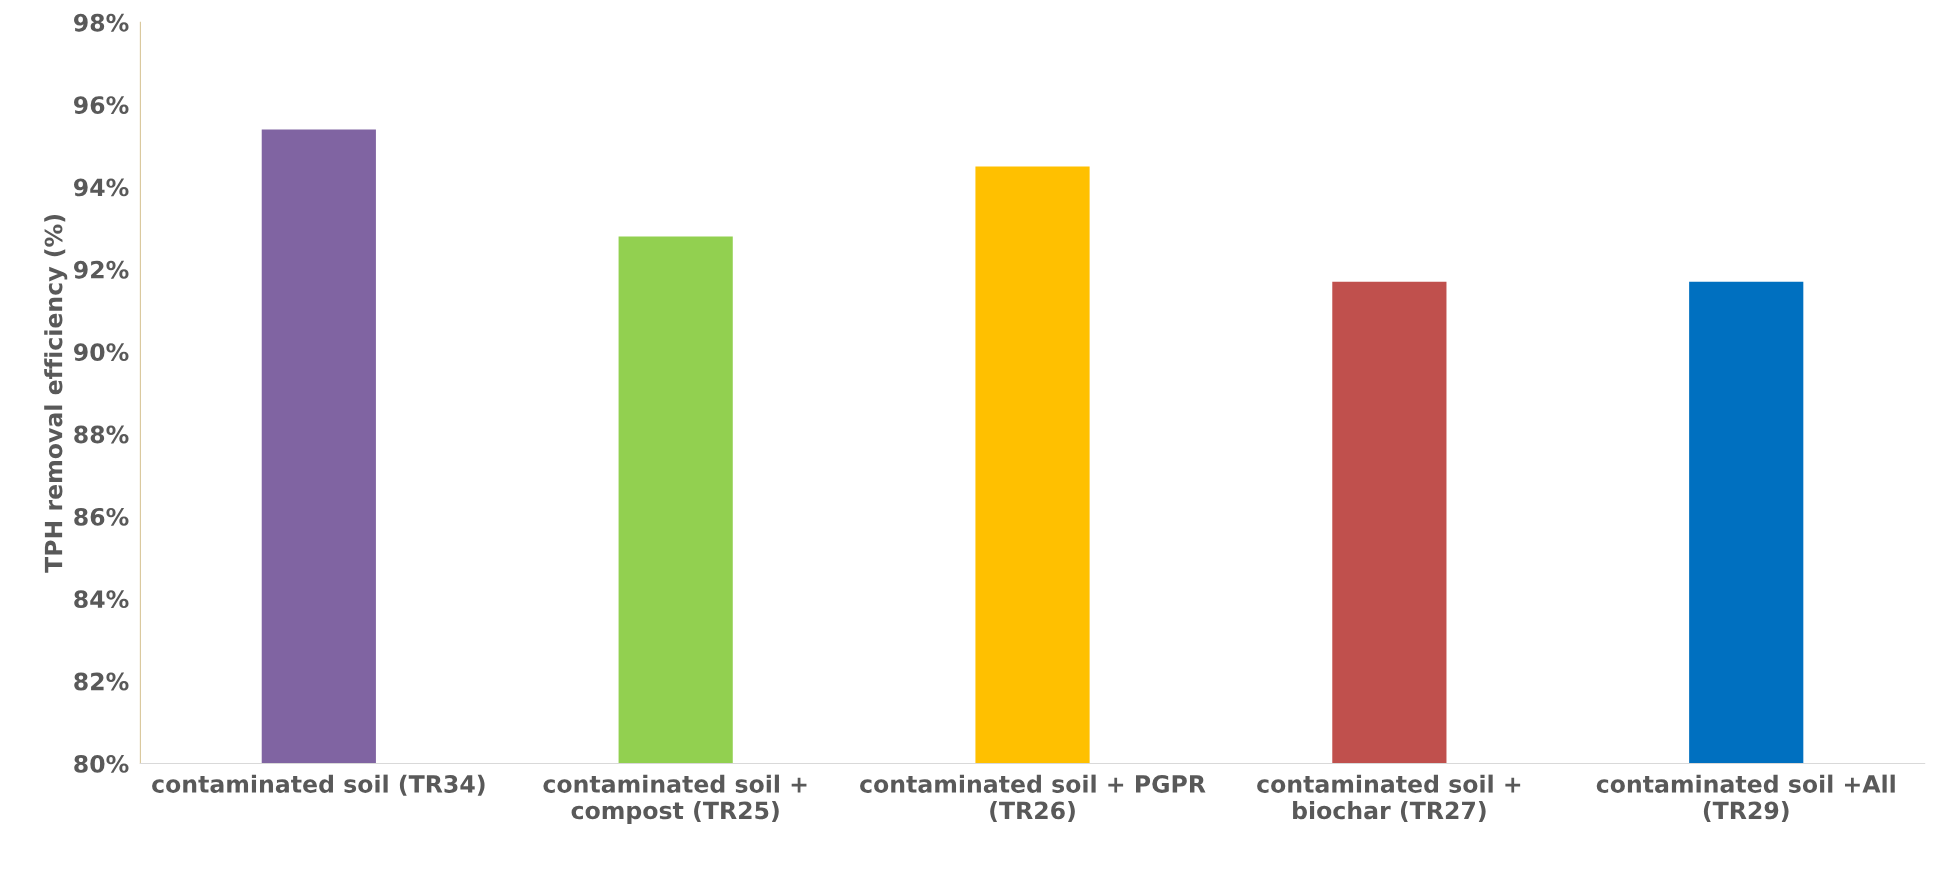 Image resolution: width=1950 pixels, height=893 pixels. Describe the element at coordinates (101, 22) in the screenshot. I see `y-tick-label: 98%` at that location.